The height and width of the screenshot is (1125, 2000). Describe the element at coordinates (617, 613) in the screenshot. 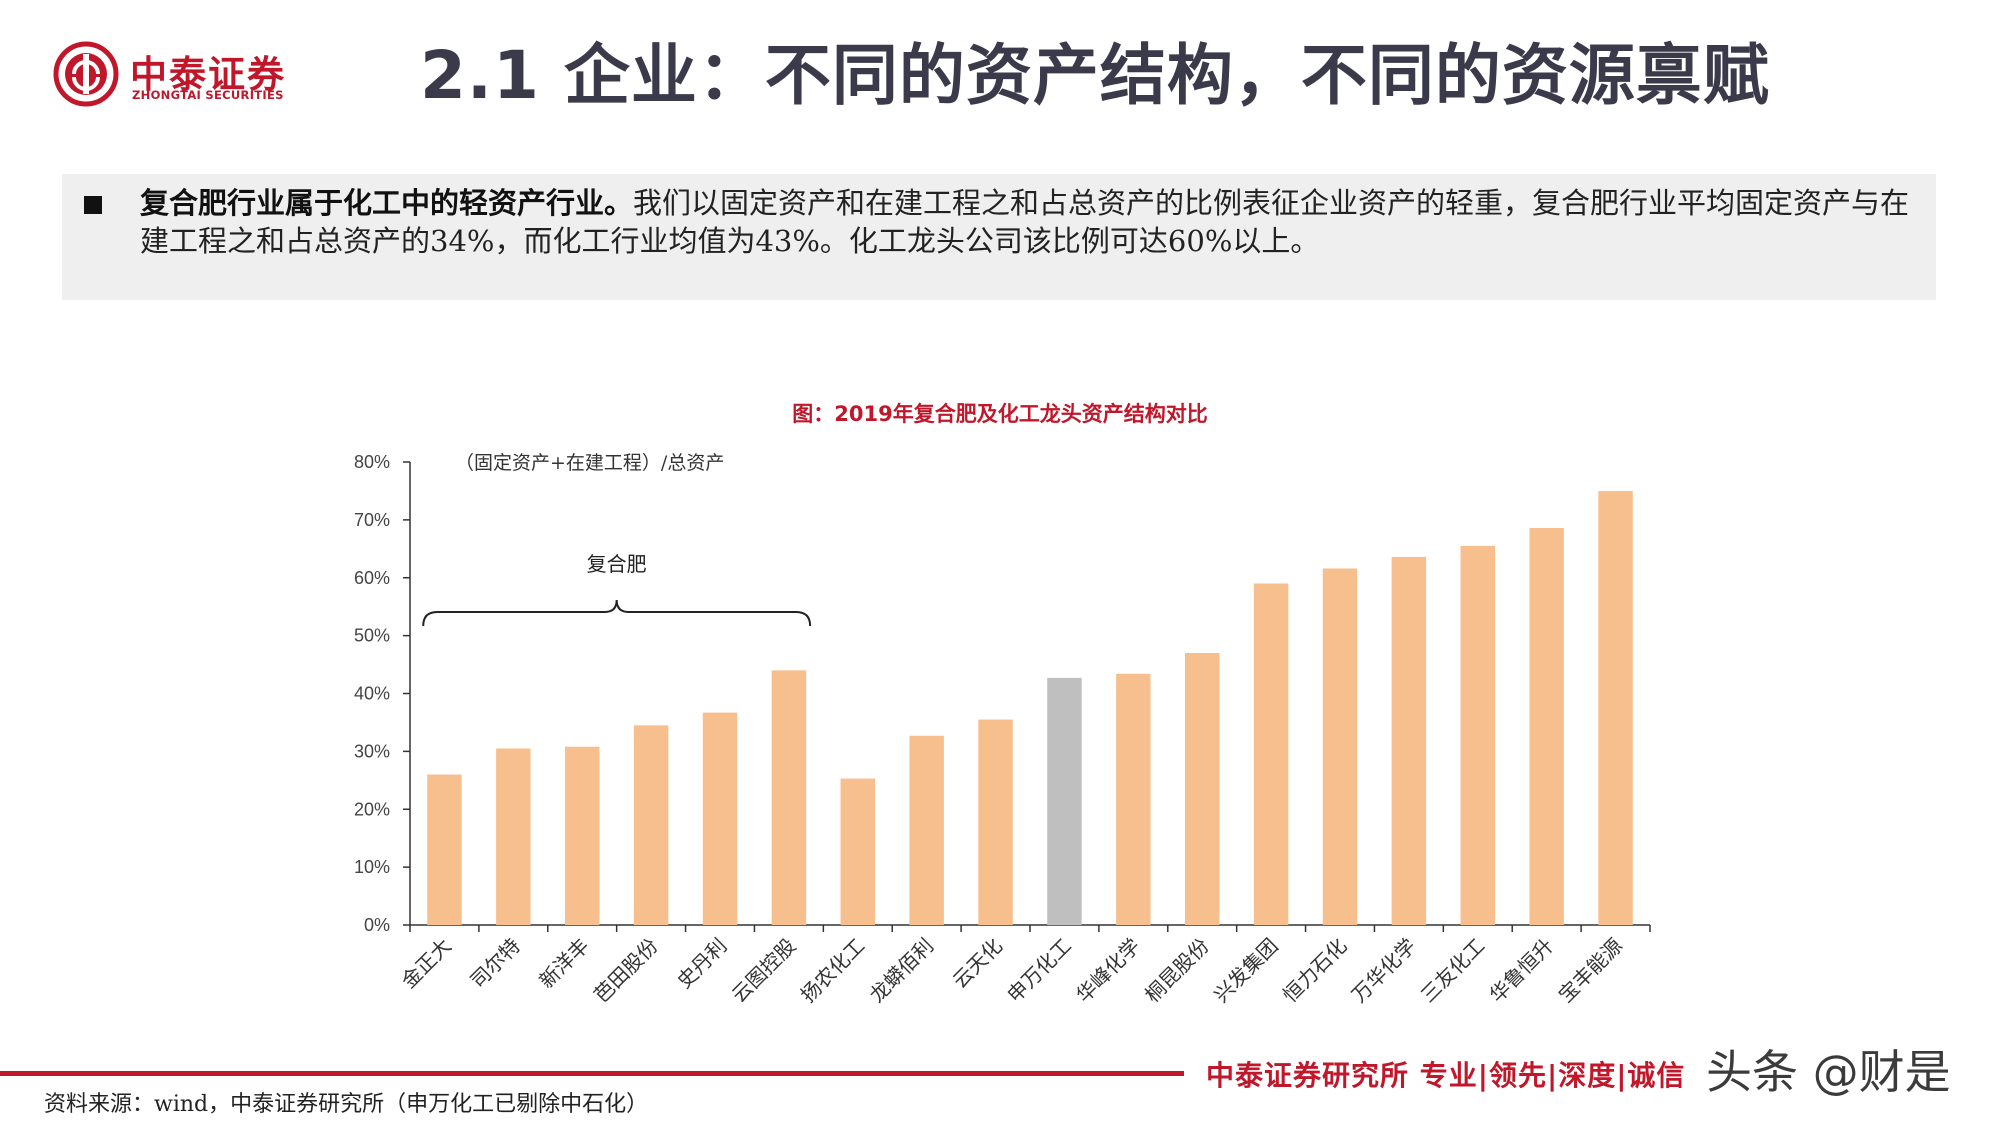

I see `bracket-line` at that location.